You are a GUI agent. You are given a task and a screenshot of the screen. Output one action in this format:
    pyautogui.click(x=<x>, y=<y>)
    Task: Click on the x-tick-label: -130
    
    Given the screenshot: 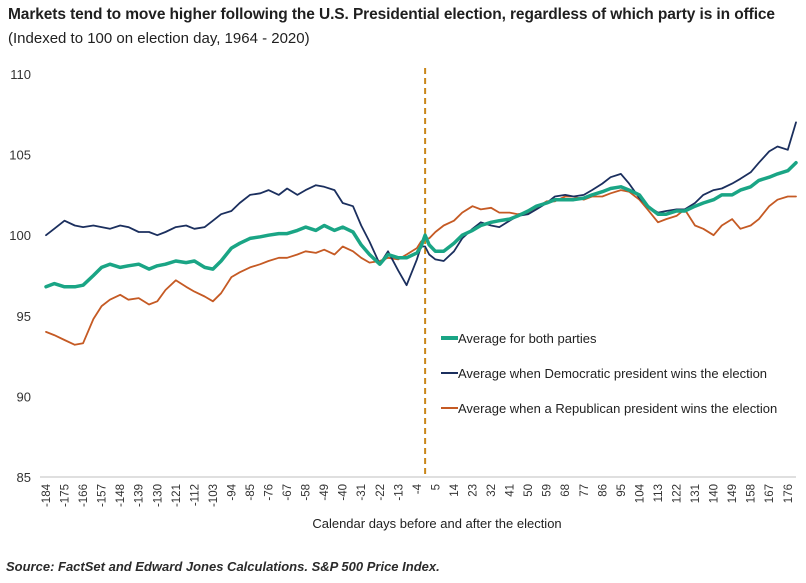 What is the action you would take?
    pyautogui.click(x=158, y=495)
    